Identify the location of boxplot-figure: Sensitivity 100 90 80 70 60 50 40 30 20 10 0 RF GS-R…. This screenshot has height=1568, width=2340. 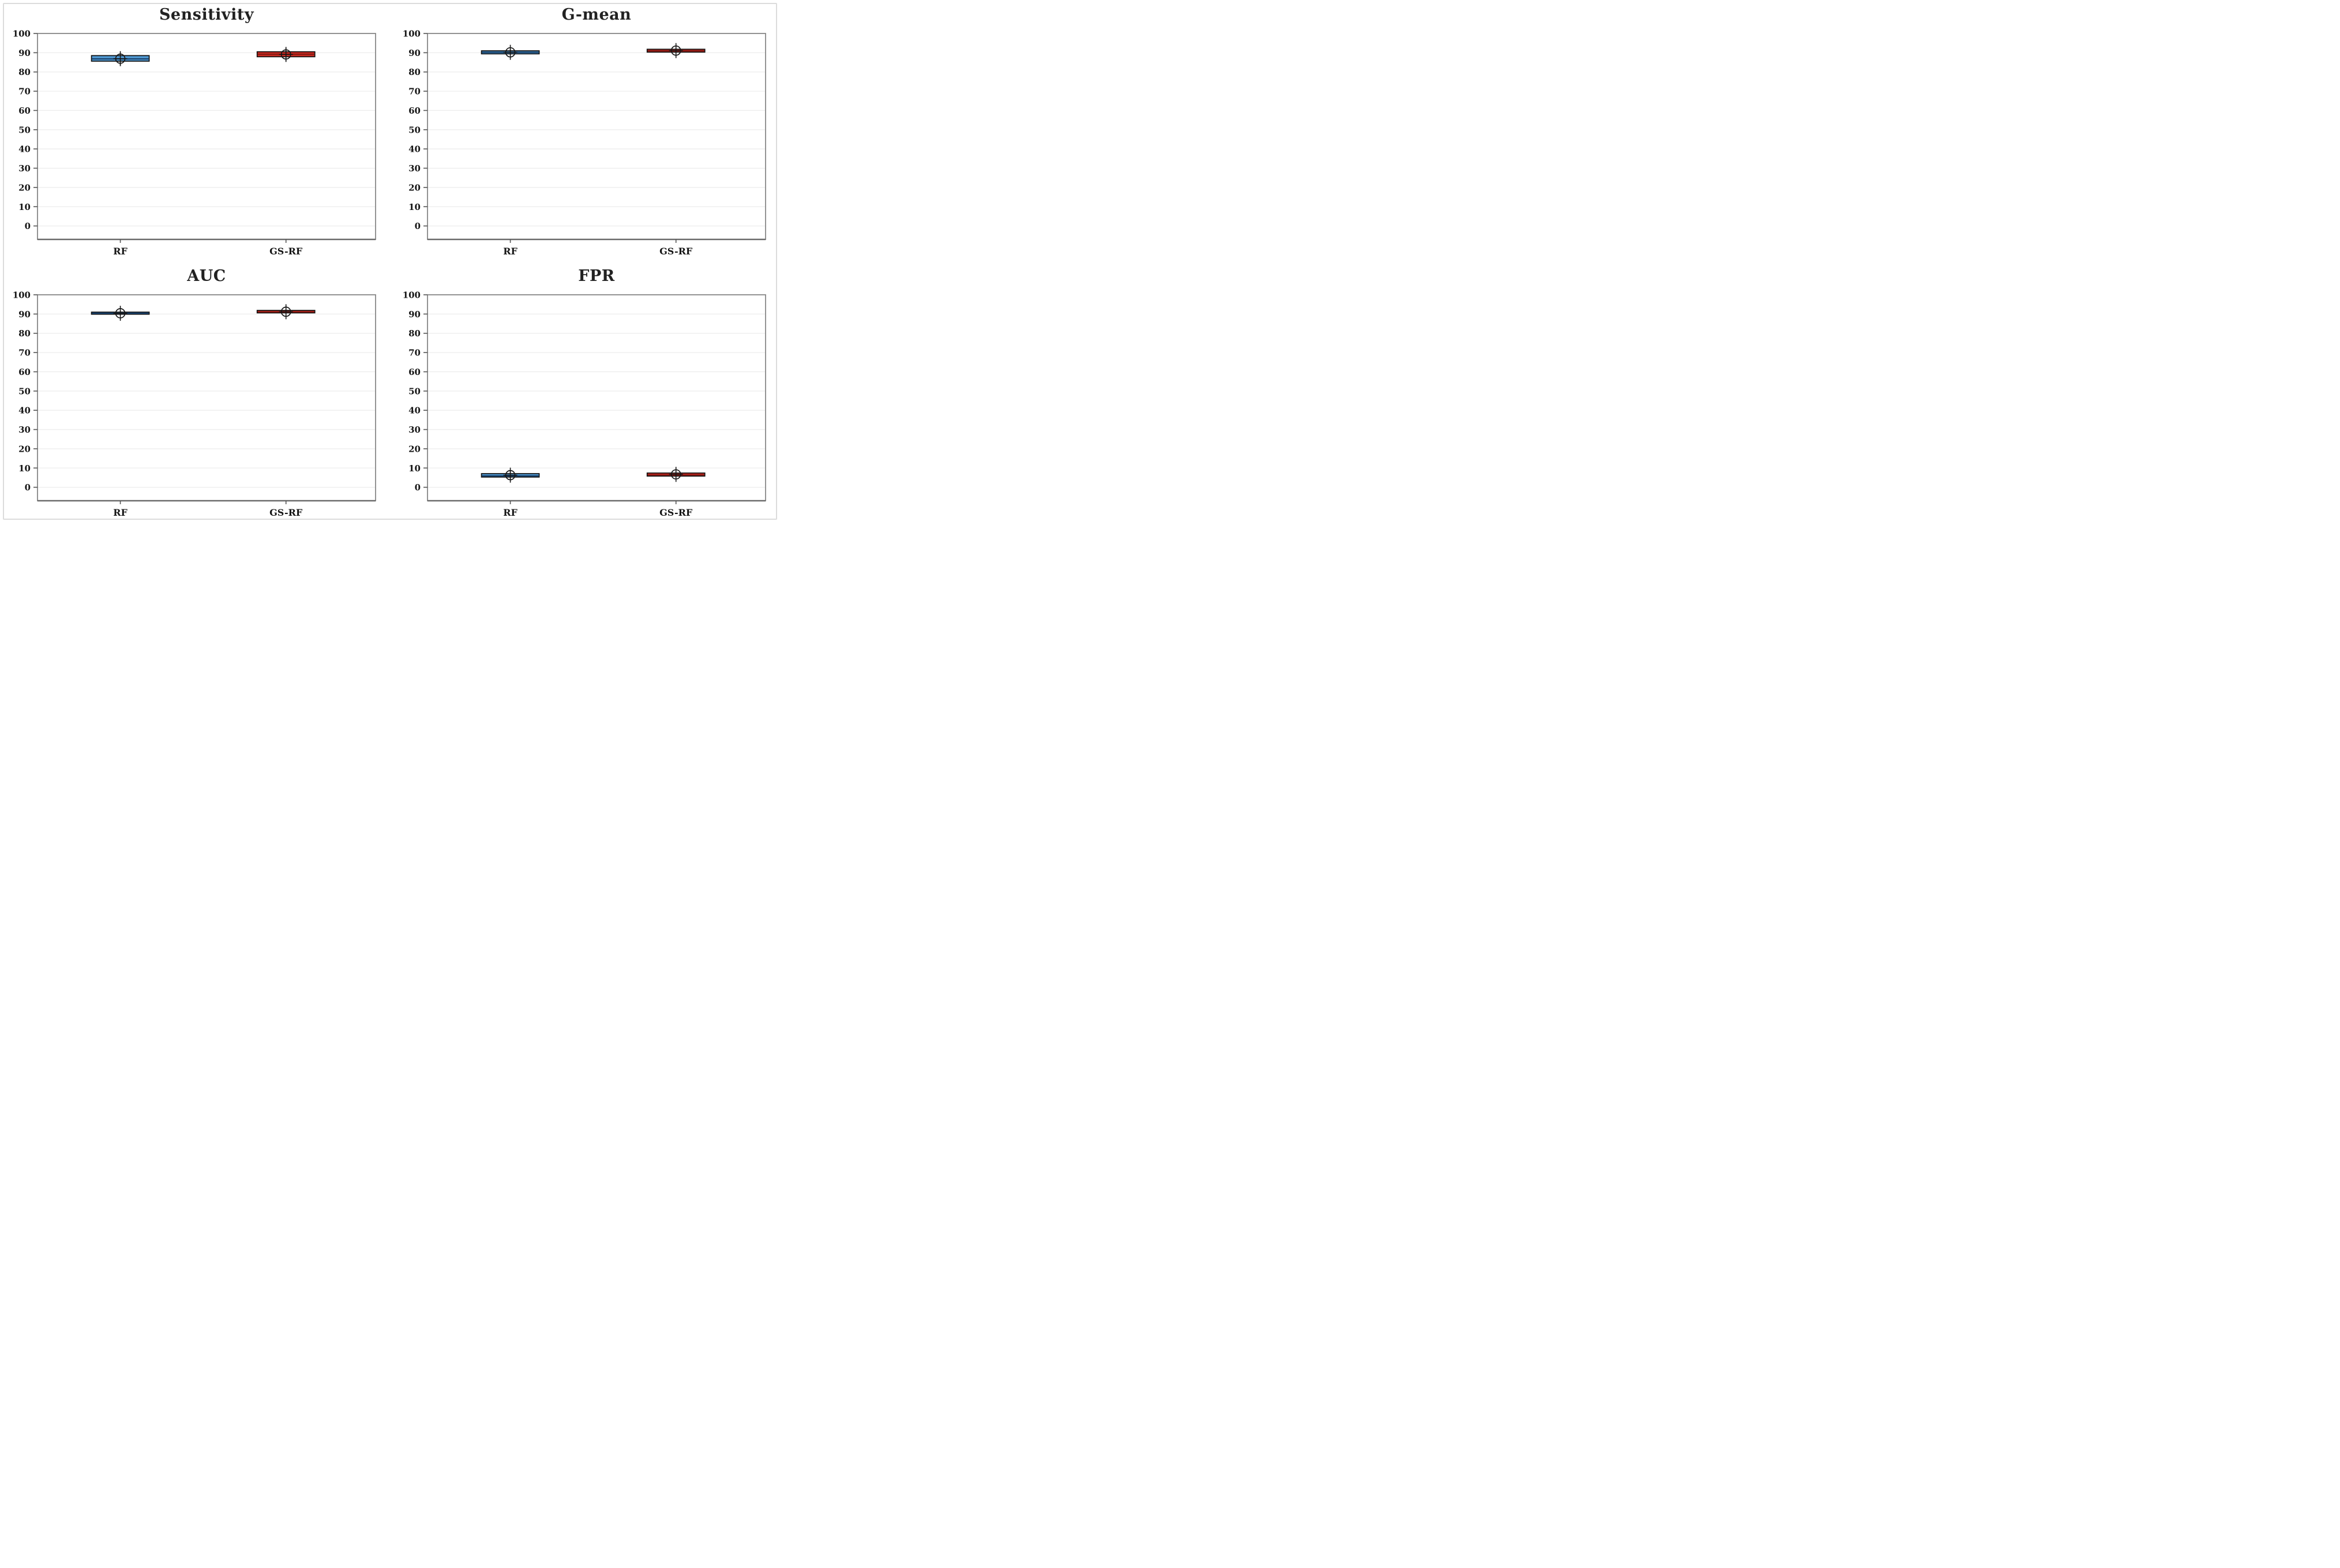
(390, 261).